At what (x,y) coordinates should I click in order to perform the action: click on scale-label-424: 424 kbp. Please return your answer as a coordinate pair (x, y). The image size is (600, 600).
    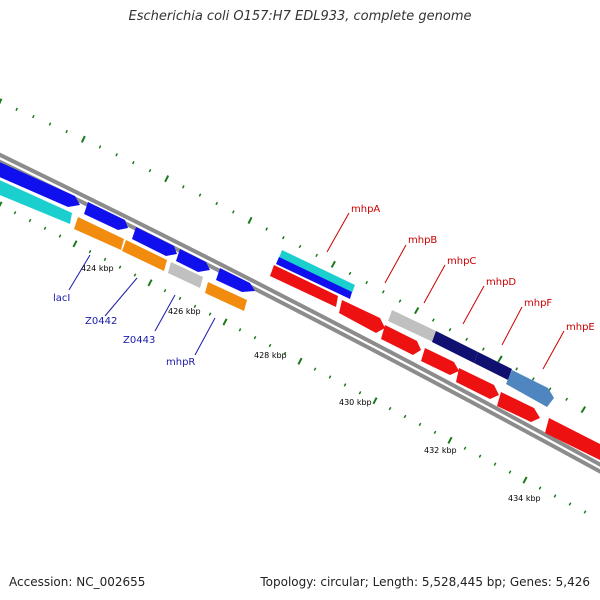
    Looking at the image, I should click on (97, 268).